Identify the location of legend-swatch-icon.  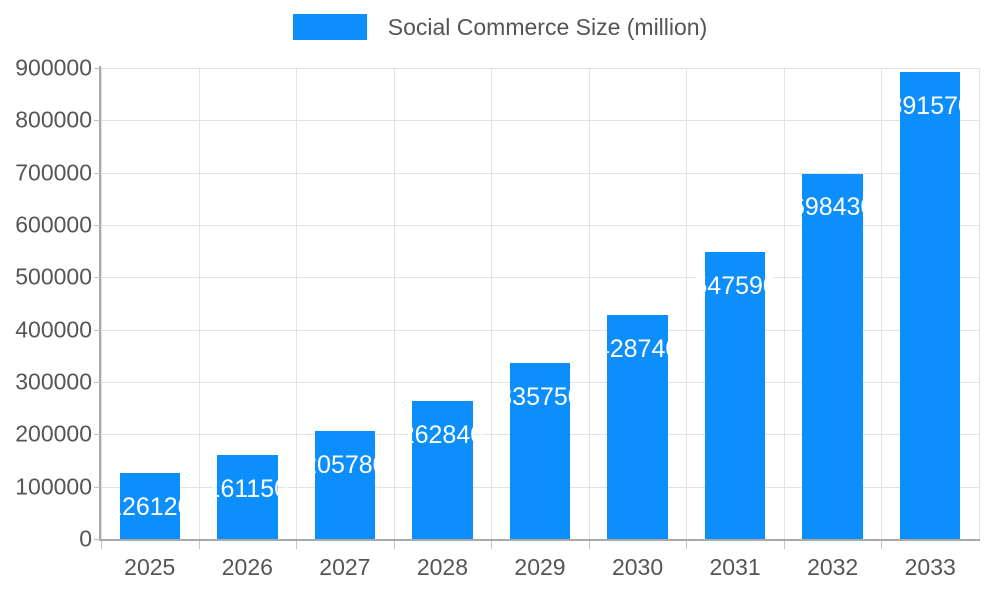
(329, 27).